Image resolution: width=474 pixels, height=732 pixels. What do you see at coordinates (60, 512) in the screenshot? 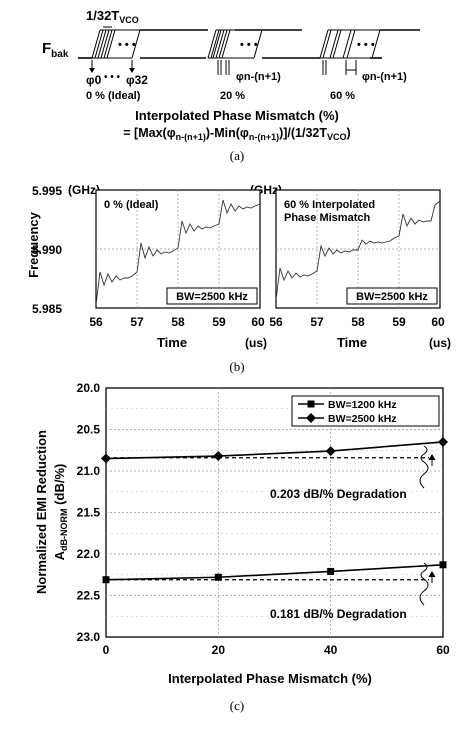
I see `c-ylabel2: AdB-NORM (dB/%)` at bounding box center [60, 512].